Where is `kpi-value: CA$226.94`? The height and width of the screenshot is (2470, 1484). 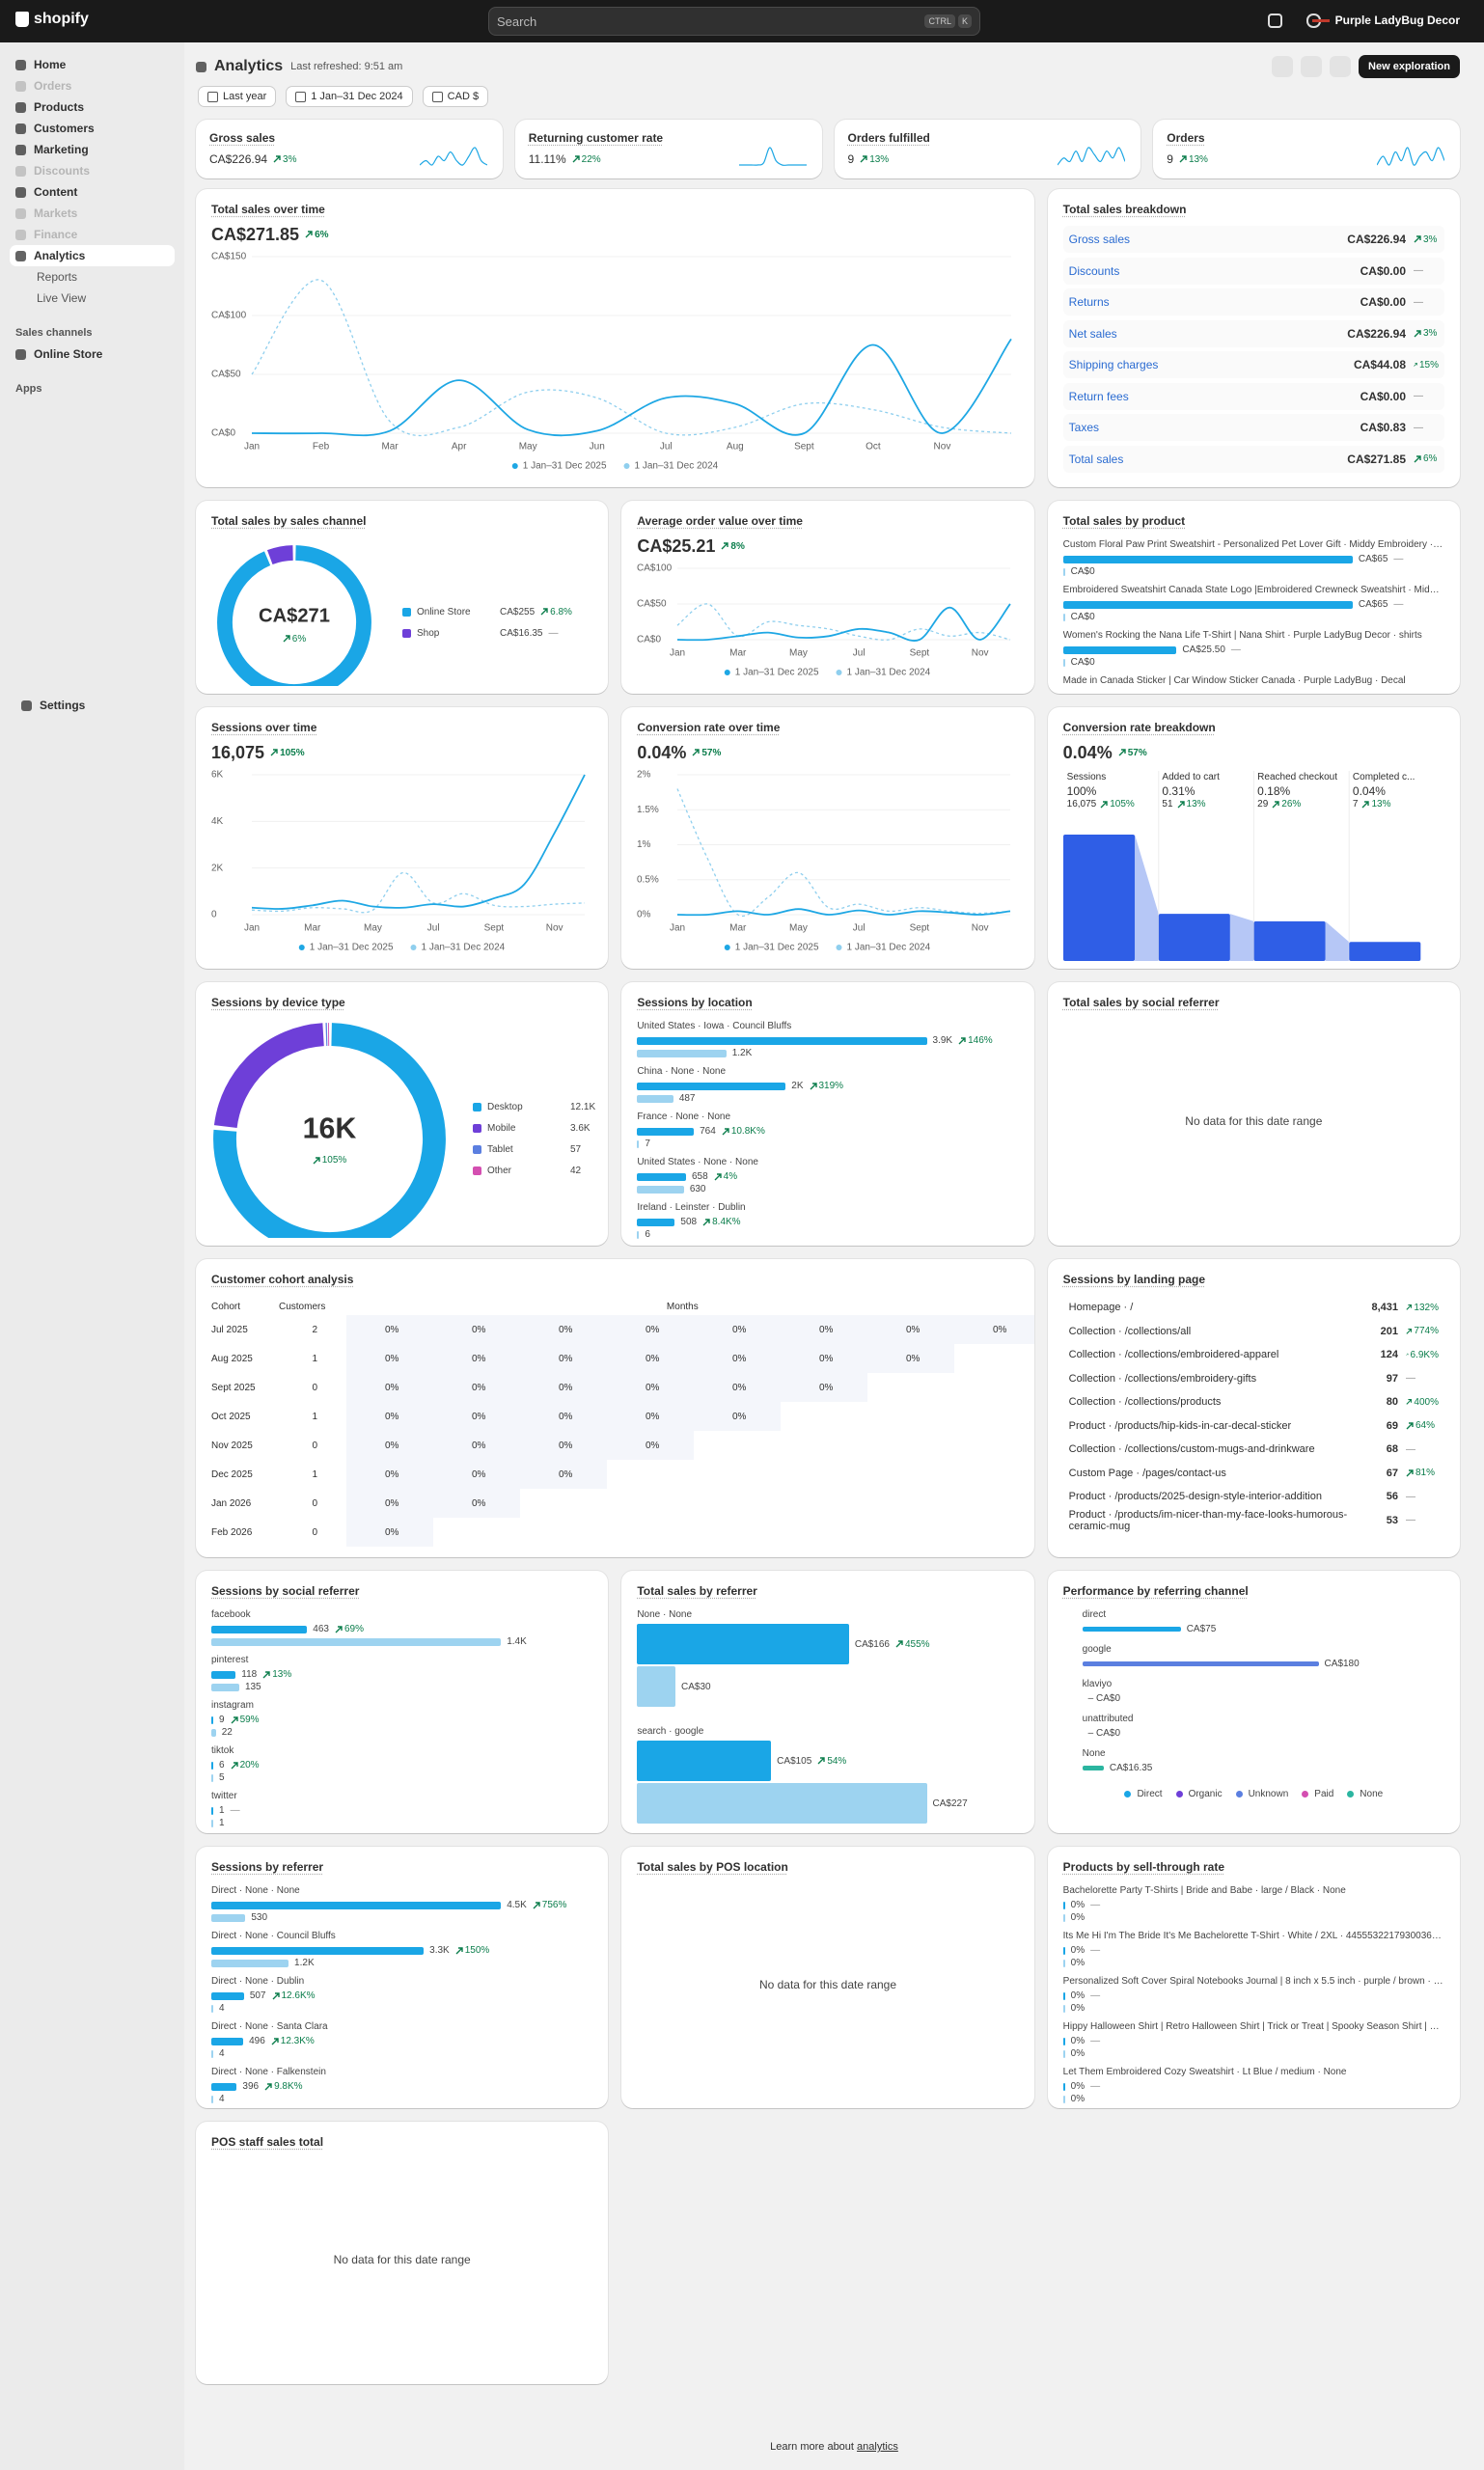 kpi-value: CA$226.94 is located at coordinates (238, 159).